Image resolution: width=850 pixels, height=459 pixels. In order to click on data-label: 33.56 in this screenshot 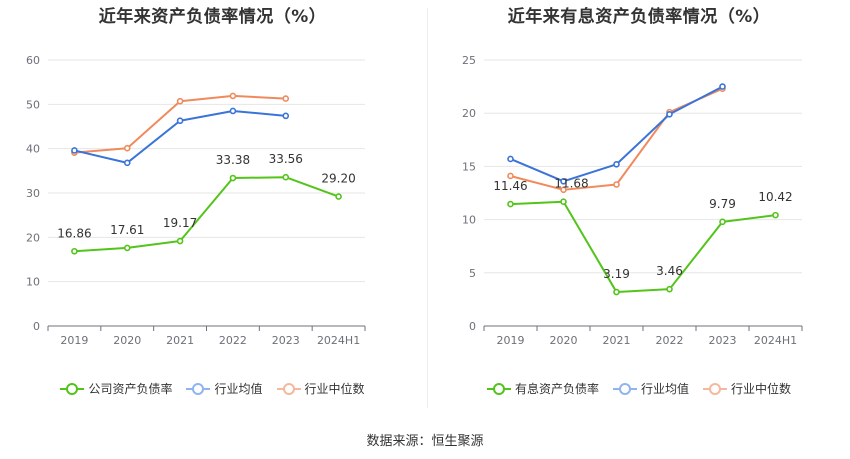, I will do `click(286, 159)`.